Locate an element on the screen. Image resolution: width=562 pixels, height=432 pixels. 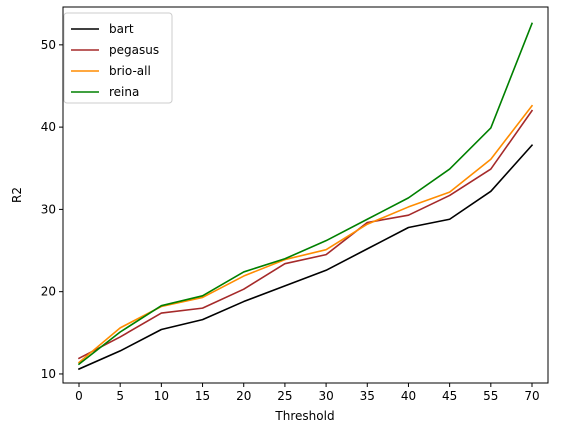
x-tick-label: 70 is located at coordinates (531, 396).